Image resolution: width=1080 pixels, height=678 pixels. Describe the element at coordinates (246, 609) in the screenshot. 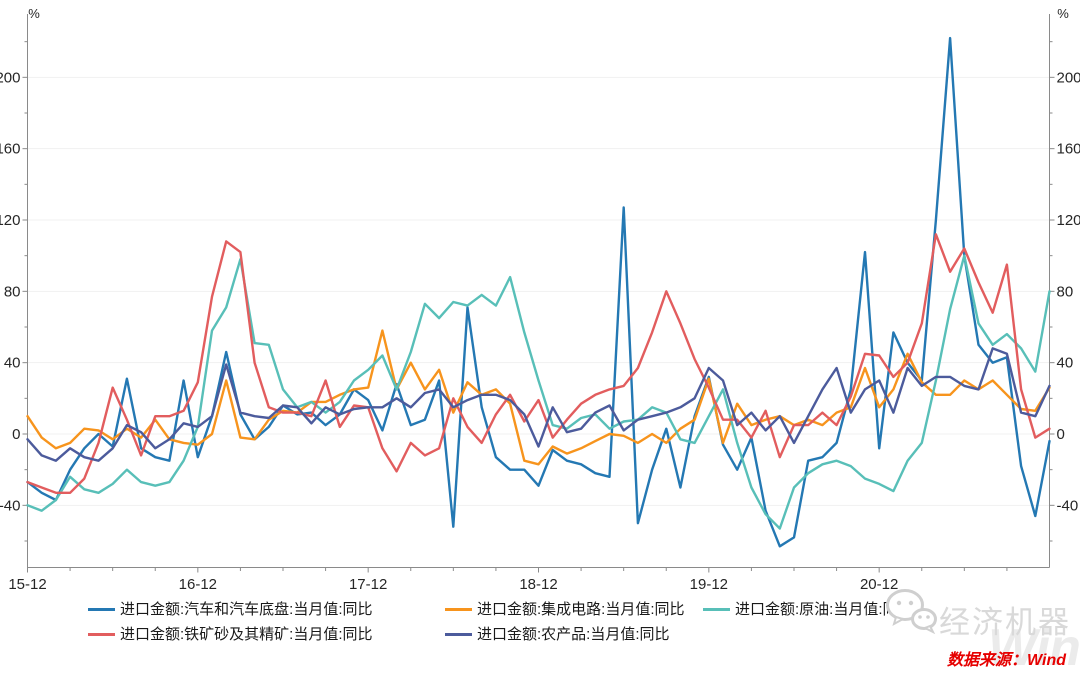

I see `legend-label: 进口金额:汽车和汽车底盘:当月值:同比` at that location.